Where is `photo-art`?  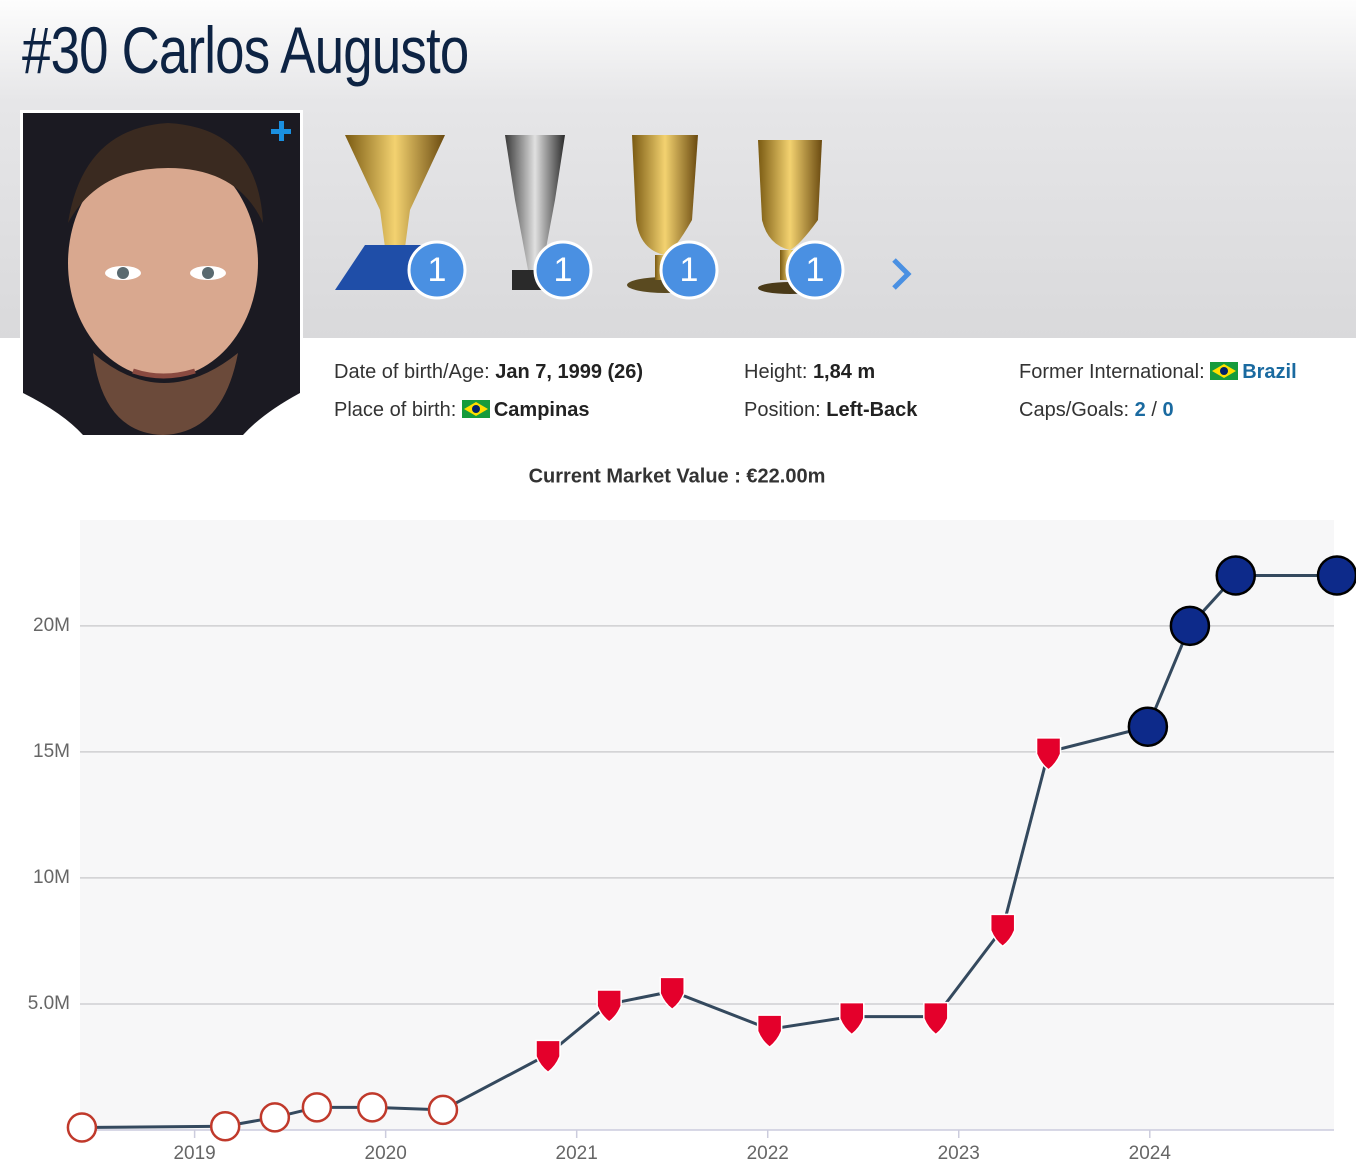 photo-art is located at coordinates (161, 274).